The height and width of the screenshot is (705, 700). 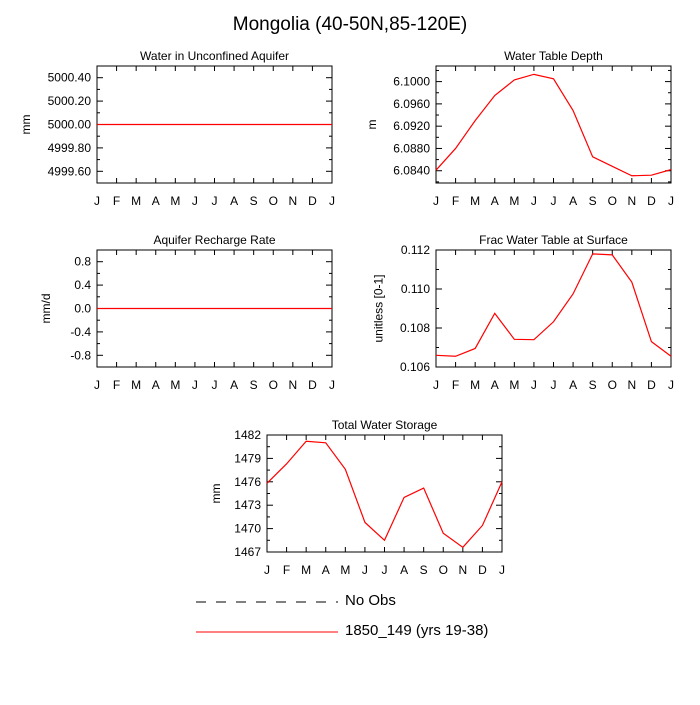 What do you see at coordinates (70, 125) in the screenshot?
I see `panel1-ytick-label: 5000.00` at bounding box center [70, 125].